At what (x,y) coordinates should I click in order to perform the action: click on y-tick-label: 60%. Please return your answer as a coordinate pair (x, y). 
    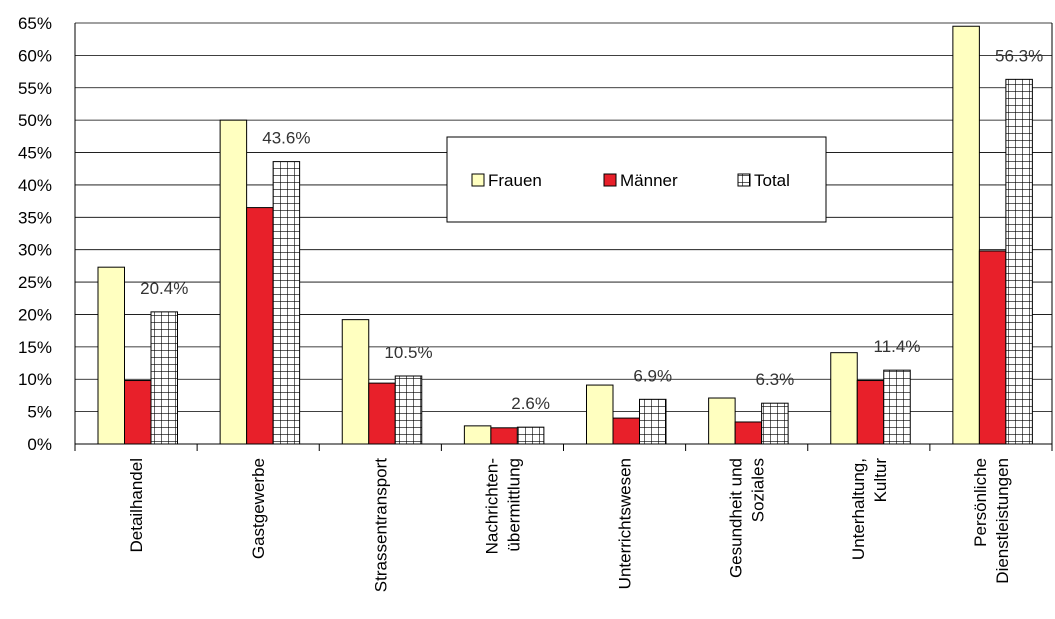
    Looking at the image, I should click on (35, 55).